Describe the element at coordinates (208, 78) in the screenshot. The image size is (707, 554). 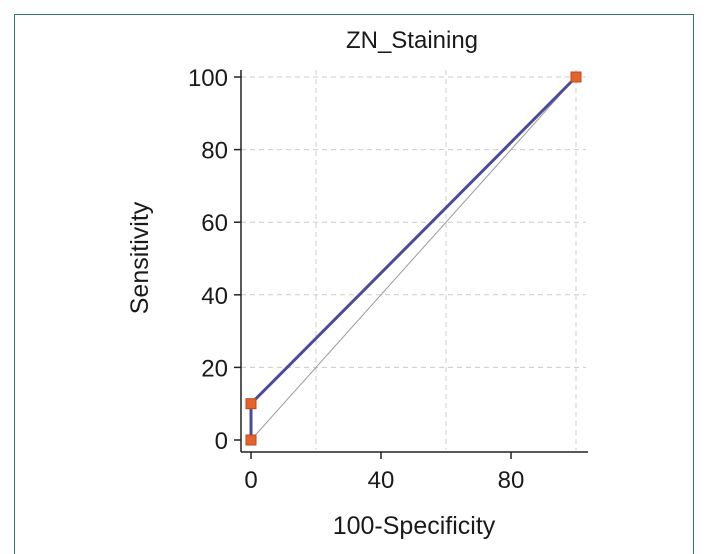
I see `y-tick-label: 100` at that location.